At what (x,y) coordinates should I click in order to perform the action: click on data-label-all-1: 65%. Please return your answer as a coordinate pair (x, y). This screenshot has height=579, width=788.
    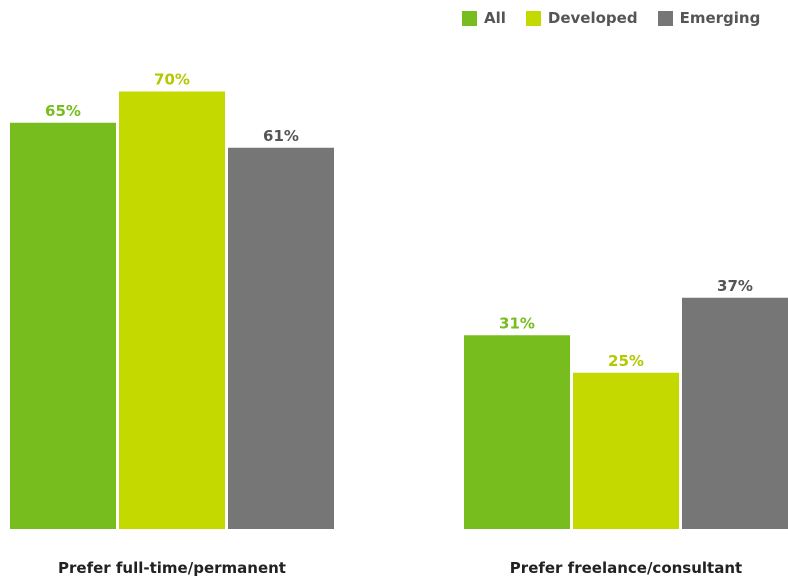
    Looking at the image, I should click on (63, 111).